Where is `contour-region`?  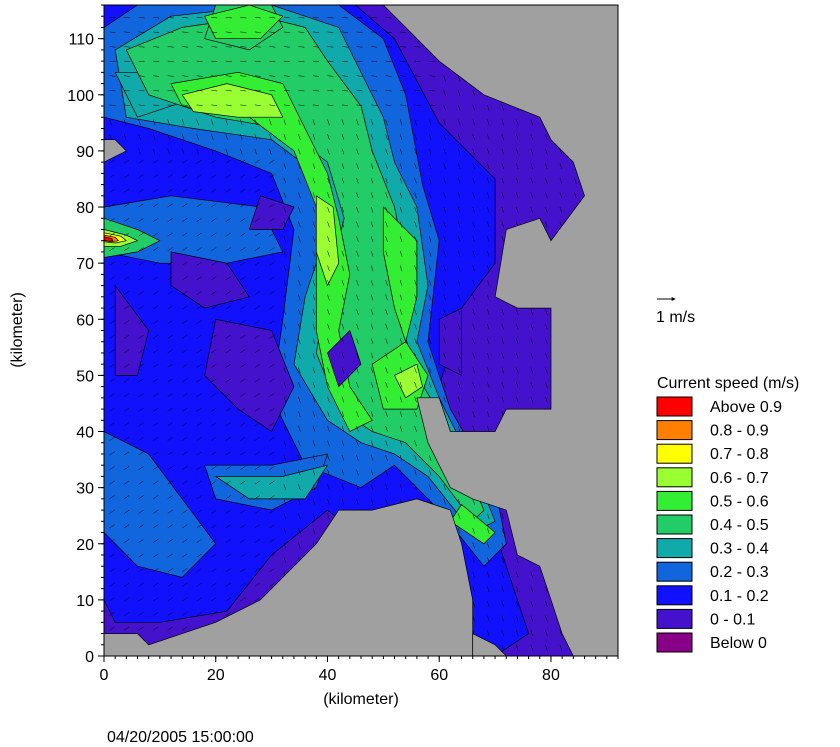 contour-region is located at coordinates (132, 330).